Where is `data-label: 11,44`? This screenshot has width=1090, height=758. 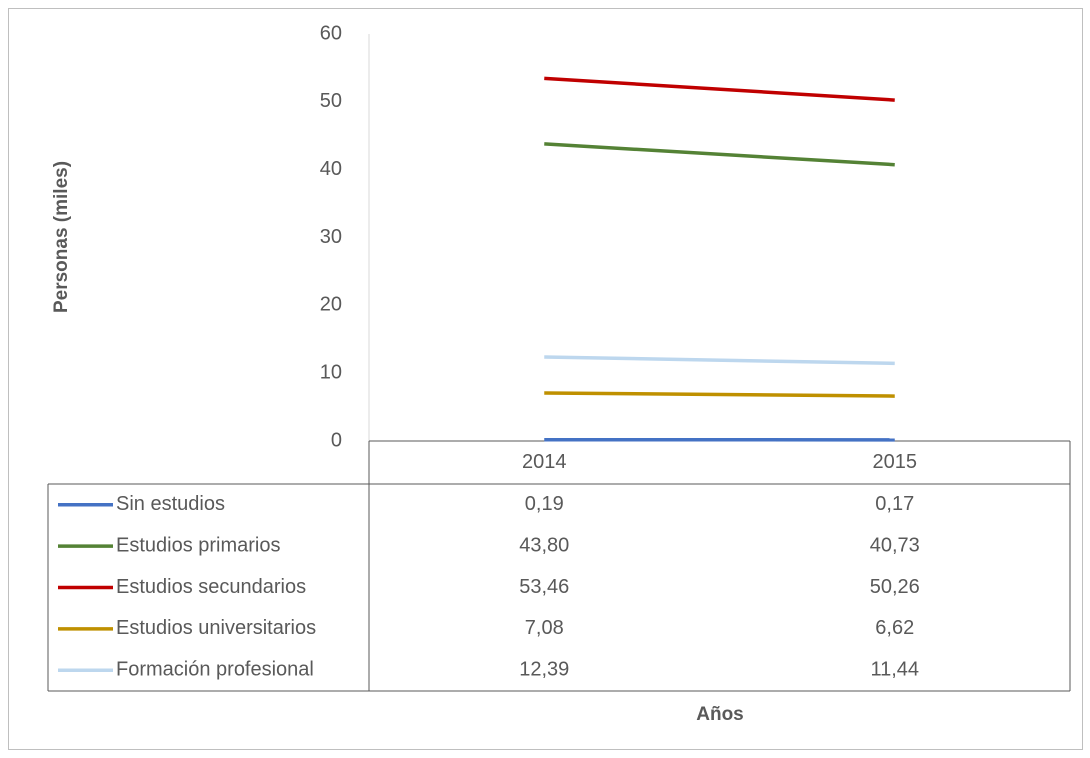 data-label: 11,44 is located at coordinates (894, 670).